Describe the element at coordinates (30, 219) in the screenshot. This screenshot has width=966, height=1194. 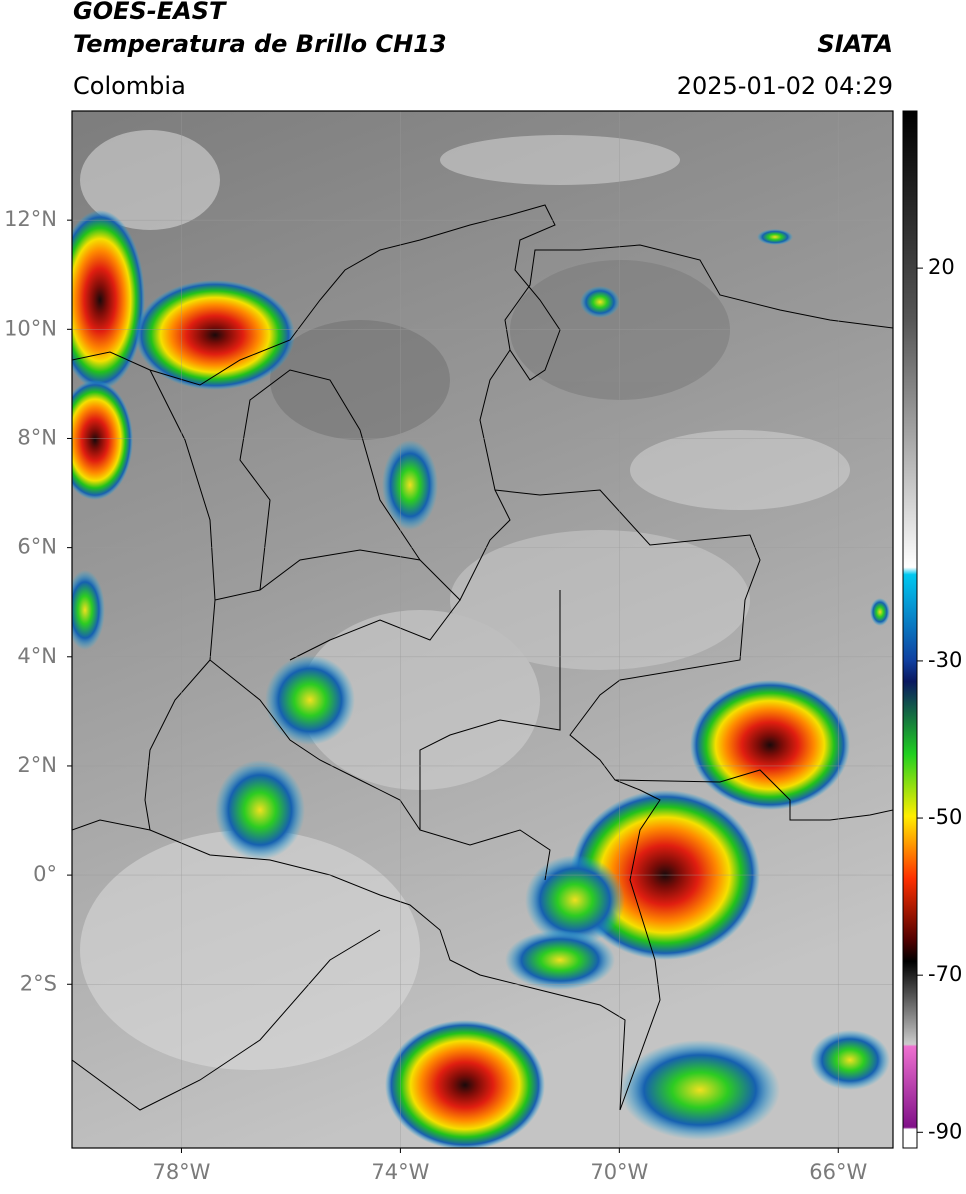
I see `y-tick-label: 12°N` at that location.